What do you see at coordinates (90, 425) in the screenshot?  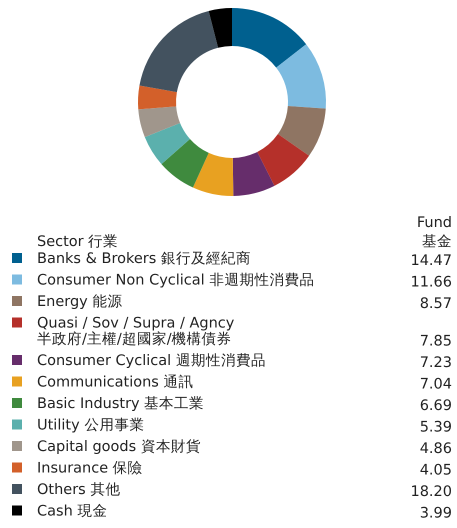 I see `legend-label: Utility 公用事業` at bounding box center [90, 425].